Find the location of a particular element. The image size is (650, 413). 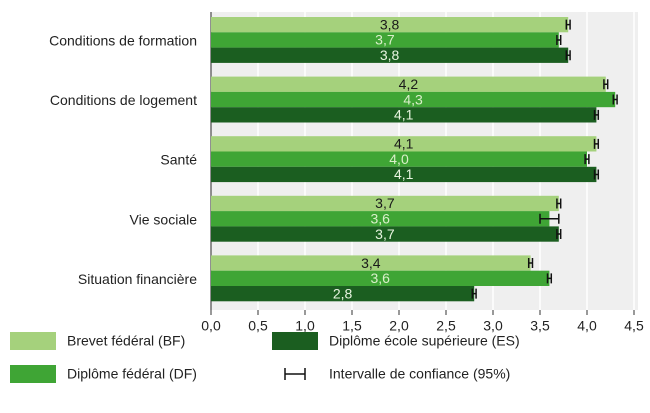

x-tick-label: 4,5 is located at coordinates (634, 326).